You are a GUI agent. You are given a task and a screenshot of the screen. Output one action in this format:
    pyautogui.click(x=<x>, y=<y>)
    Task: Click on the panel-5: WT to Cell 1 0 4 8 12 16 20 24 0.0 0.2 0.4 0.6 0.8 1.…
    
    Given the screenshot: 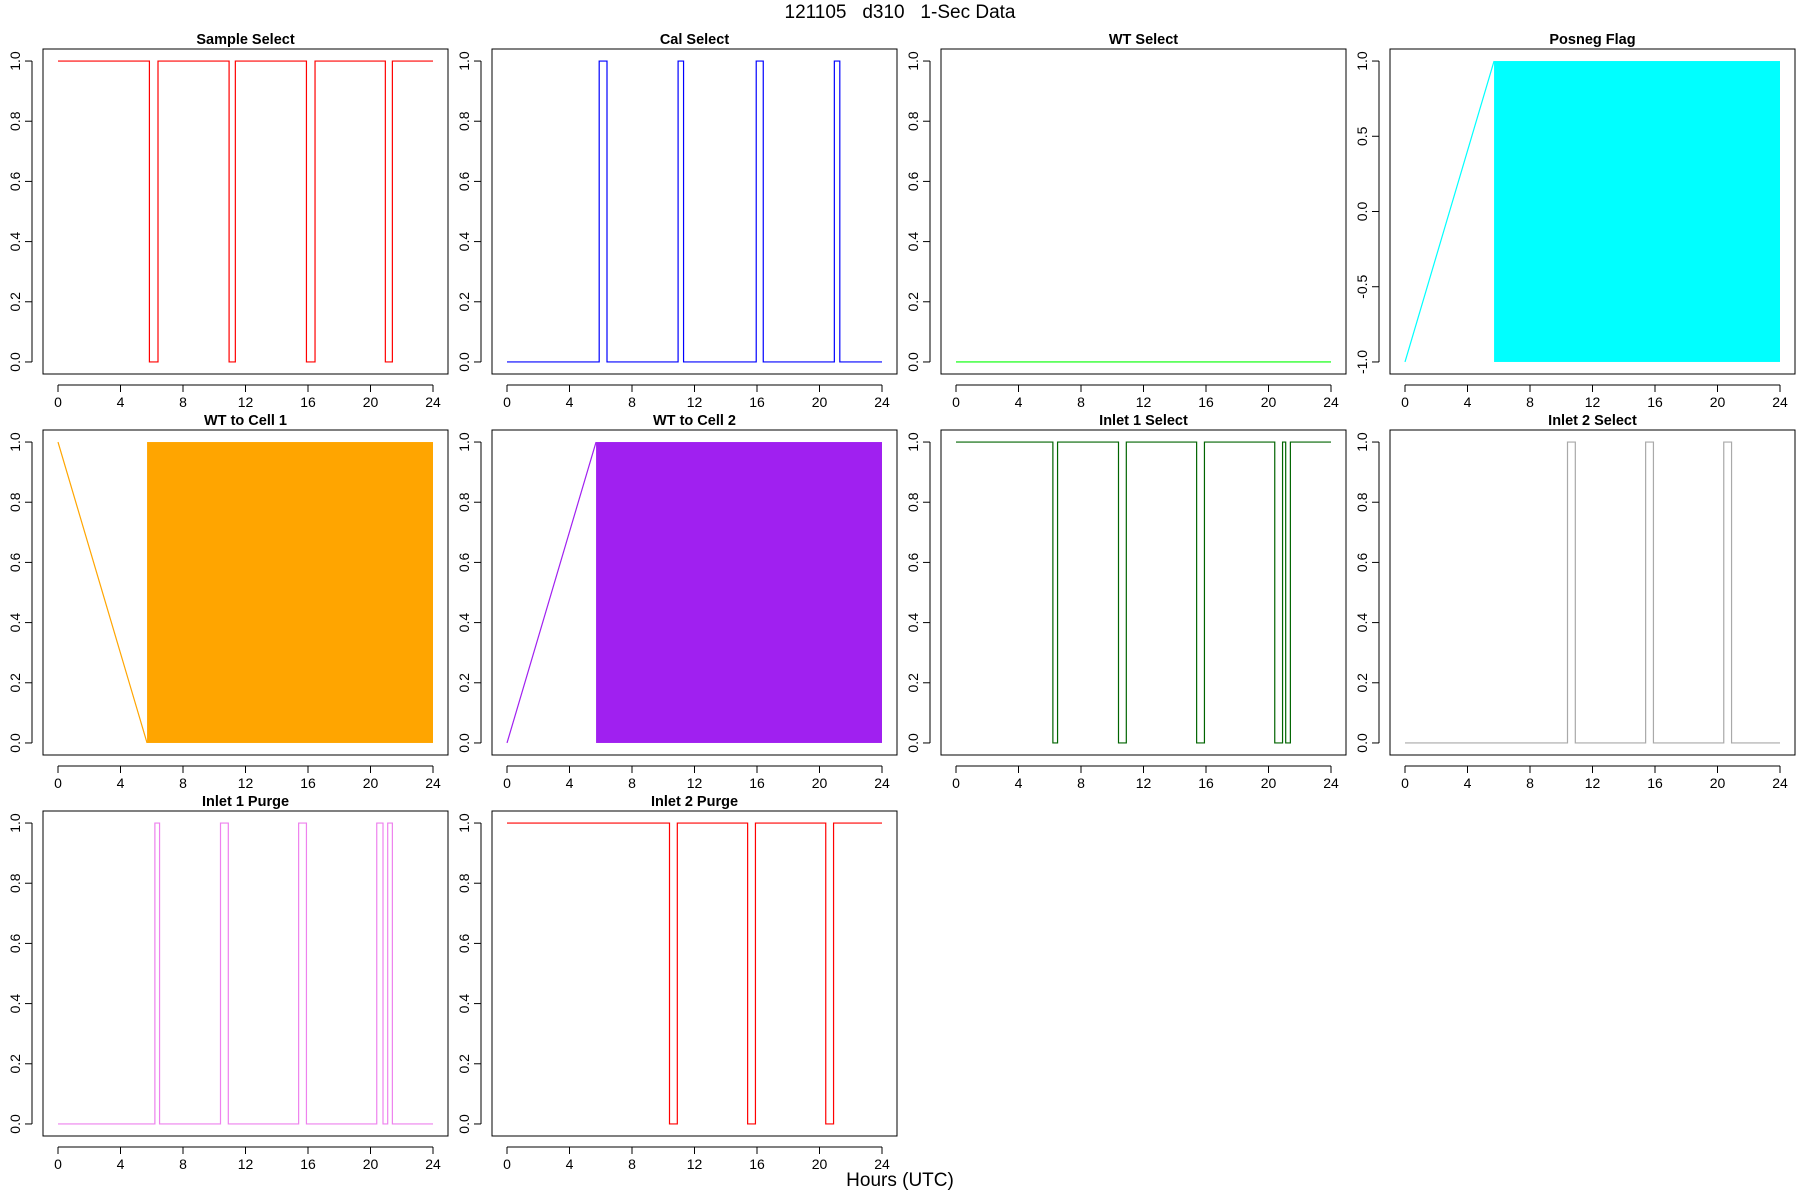 What is the action you would take?
    pyautogui.click(x=228, y=602)
    